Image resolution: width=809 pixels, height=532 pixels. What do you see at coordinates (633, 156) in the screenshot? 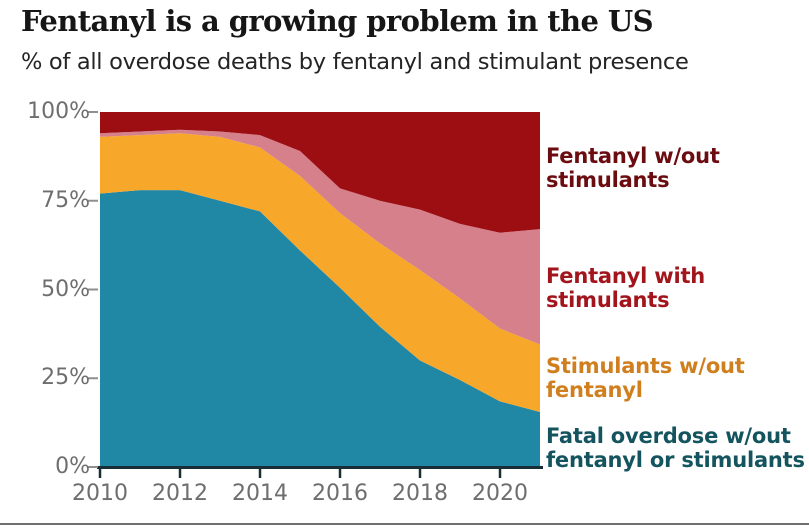
I see `legend-label-line: Fentanyl w/out` at bounding box center [633, 156].